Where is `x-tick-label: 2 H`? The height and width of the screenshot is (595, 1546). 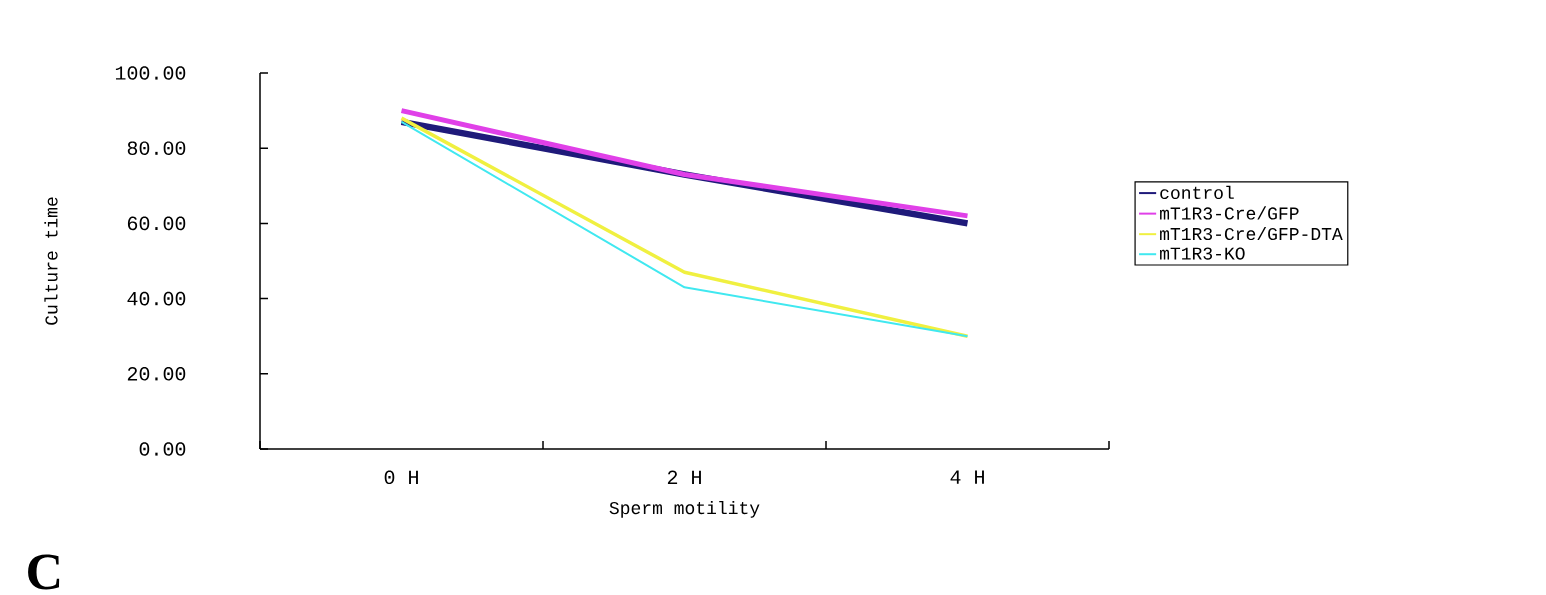
x-tick-label: 2 H is located at coordinates (684, 477).